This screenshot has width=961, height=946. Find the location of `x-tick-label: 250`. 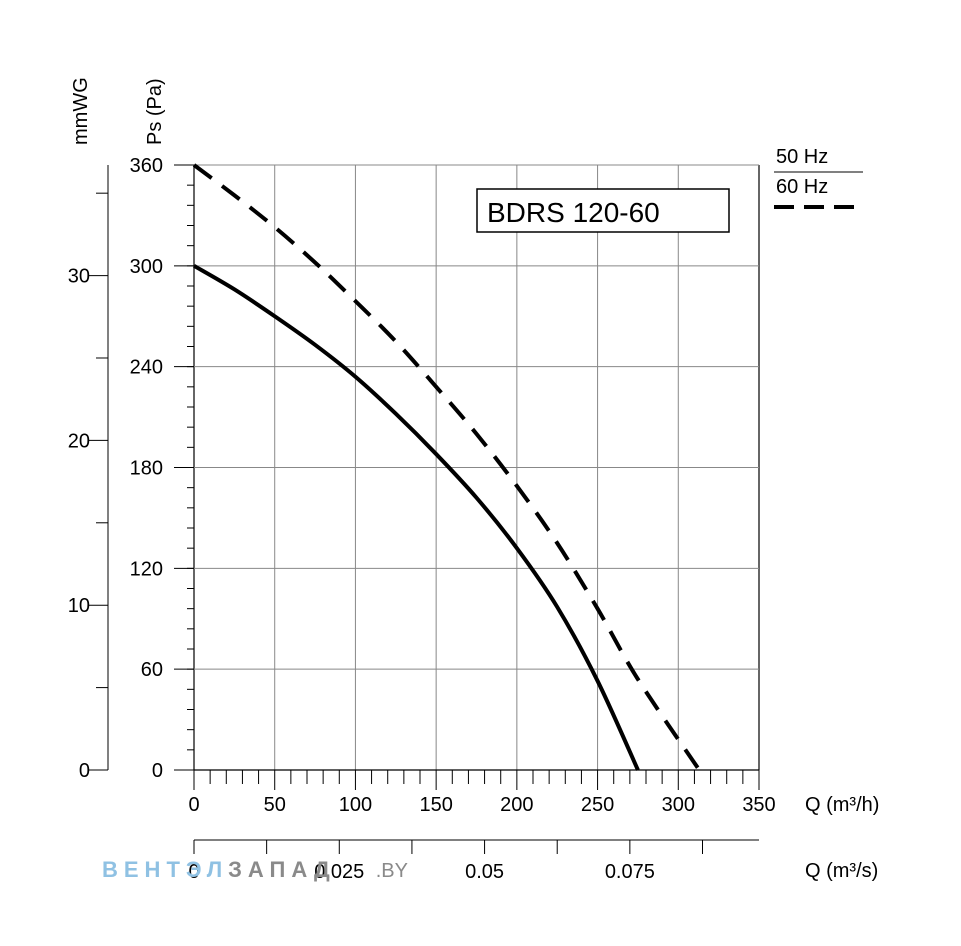

x-tick-label: 250 is located at coordinates (597, 805).